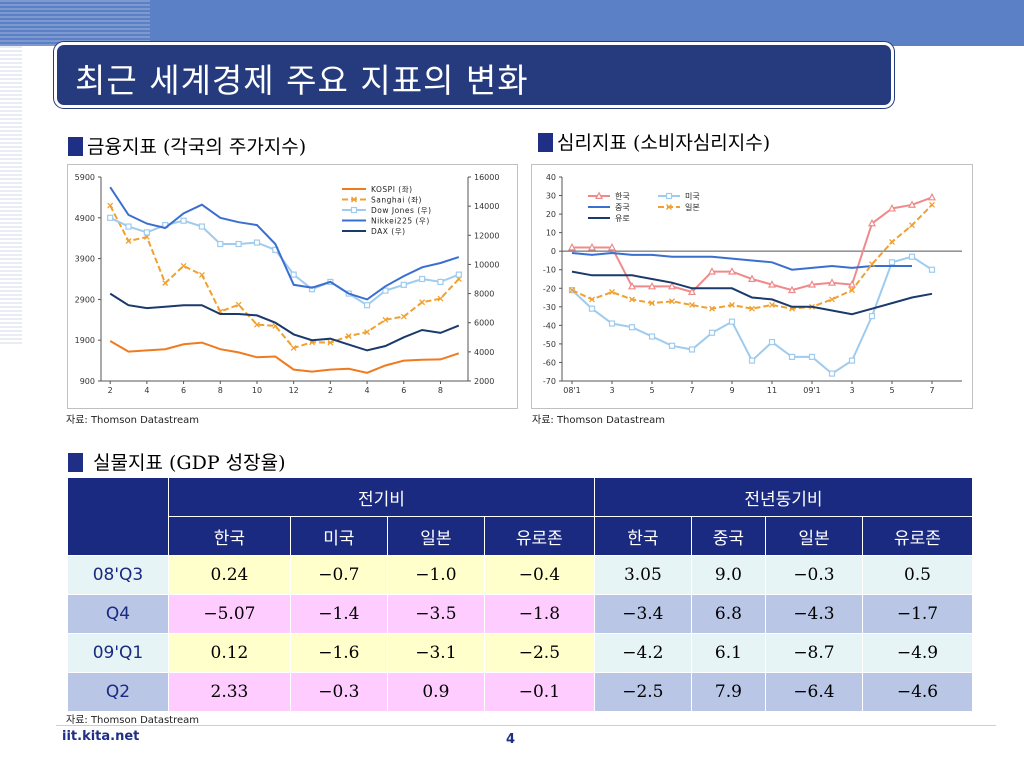 This screenshot has width=1024, height=768. I want to click on header-stripes, so click(75, 23).